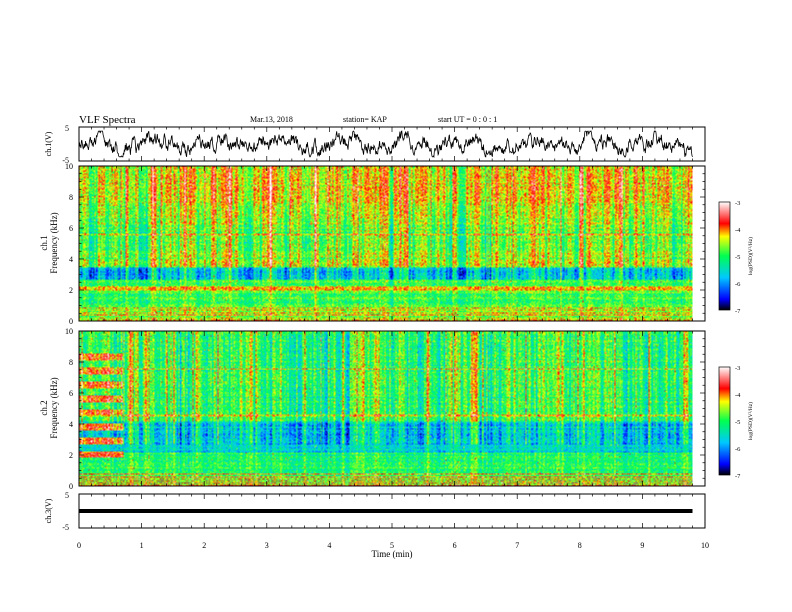  Describe the element at coordinates (48, 510) in the screenshot. I see `ch3-waveform-ylabel: ch.3(V)` at that location.